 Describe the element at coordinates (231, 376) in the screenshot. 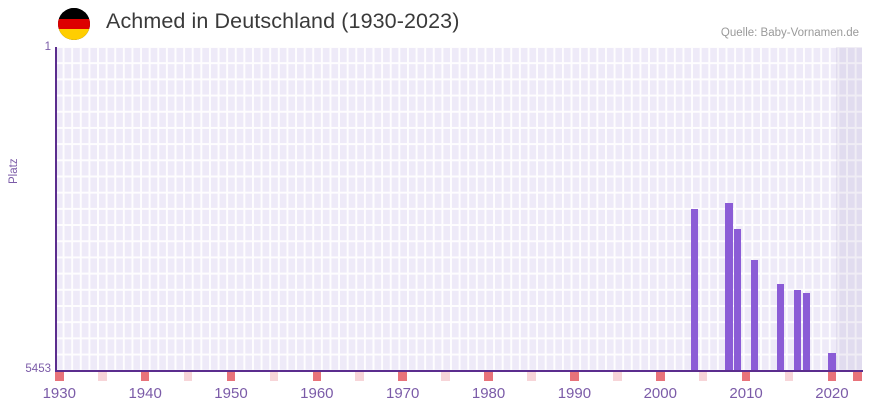

I see `x-tick-1950` at that location.